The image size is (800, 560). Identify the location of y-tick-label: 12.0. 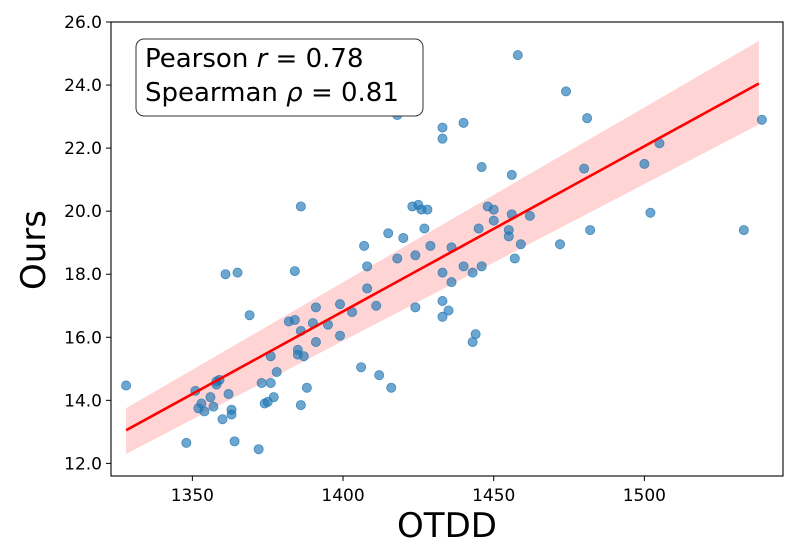
(83, 464).